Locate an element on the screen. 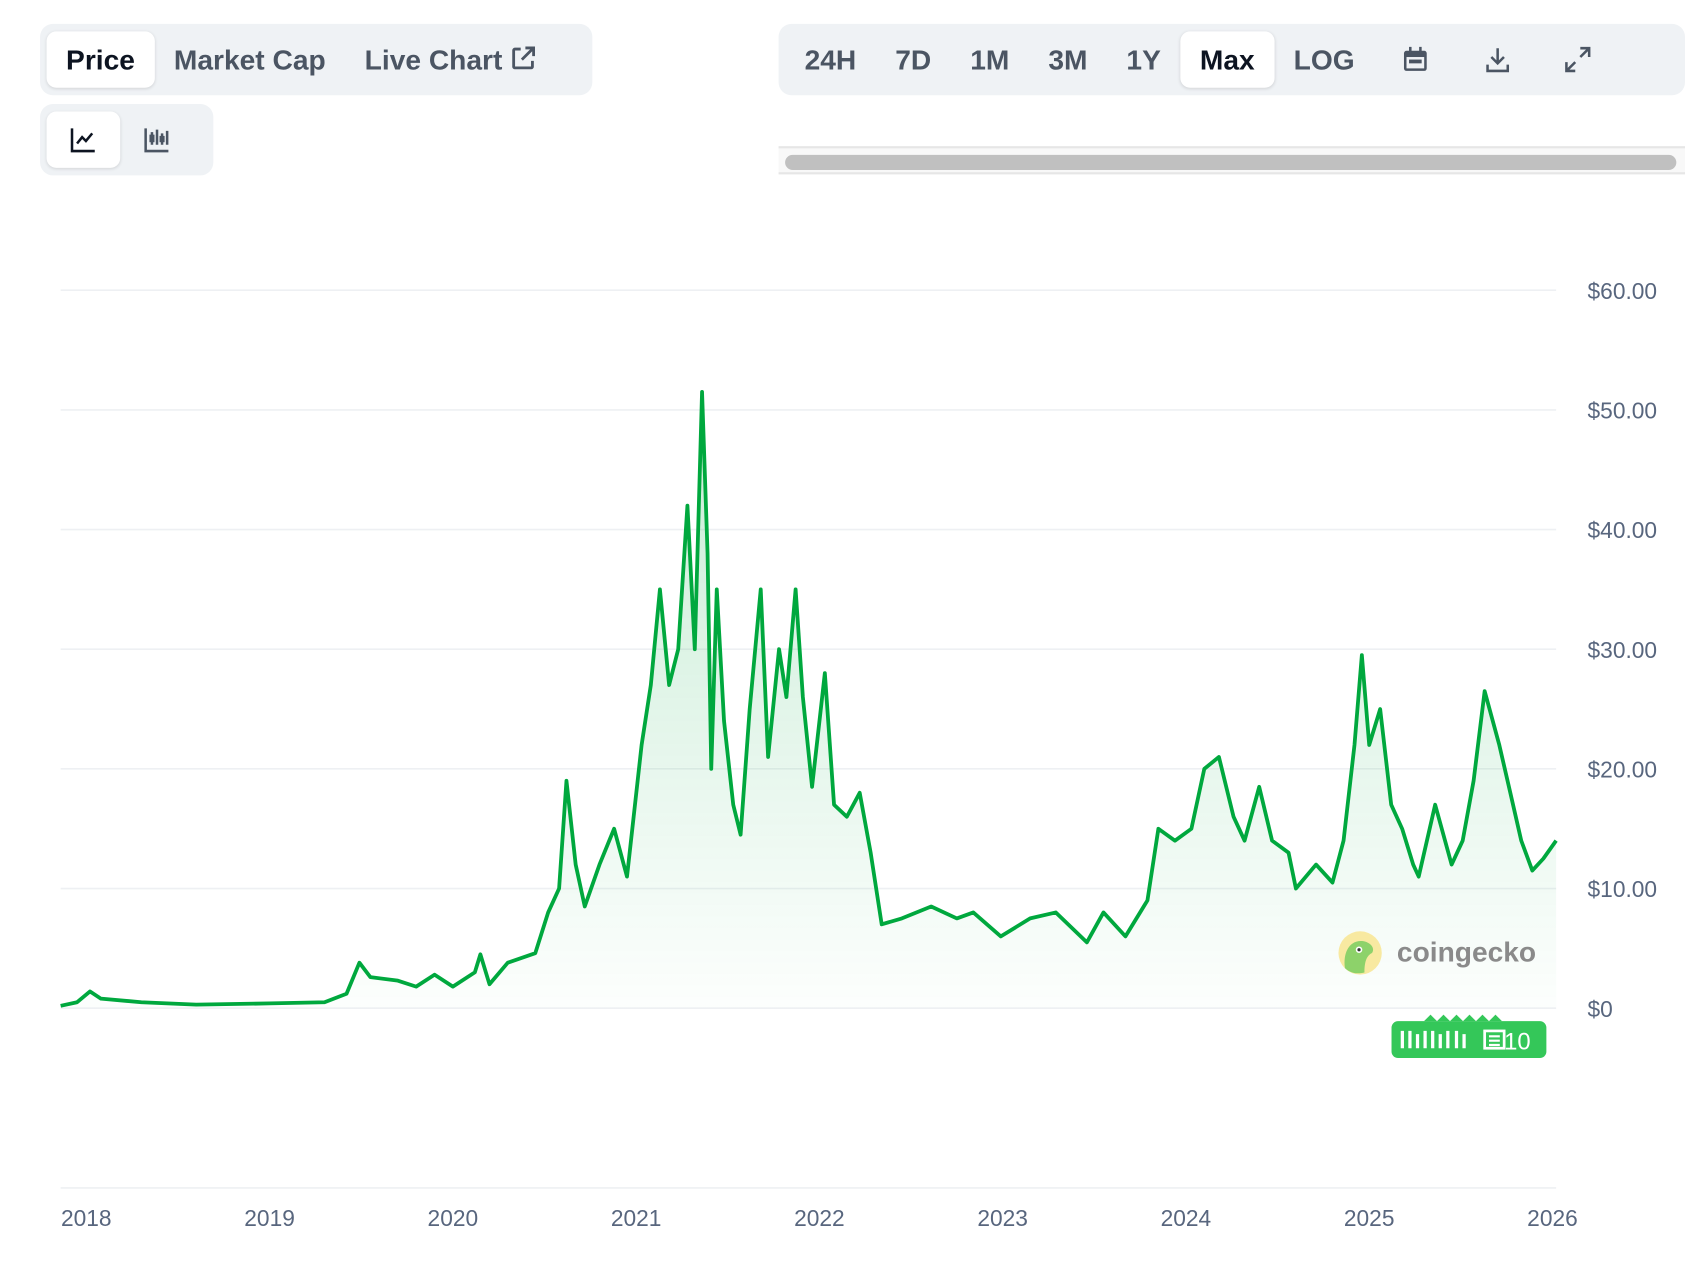 The height and width of the screenshot is (1270, 1698). calendar-icon is located at coordinates (1415, 59).